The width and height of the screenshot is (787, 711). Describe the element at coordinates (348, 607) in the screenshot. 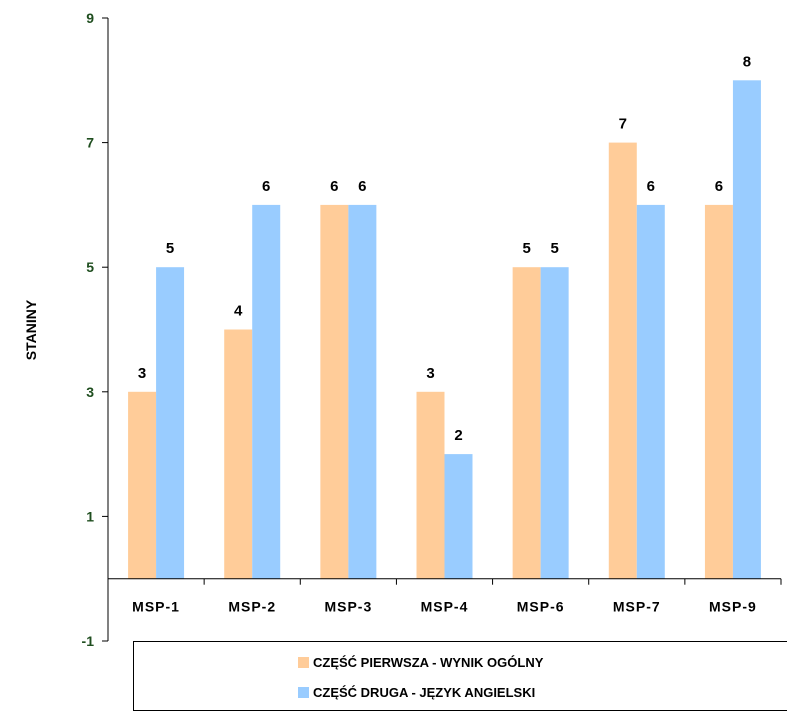

I see `x-tick-label: MSP-3` at that location.